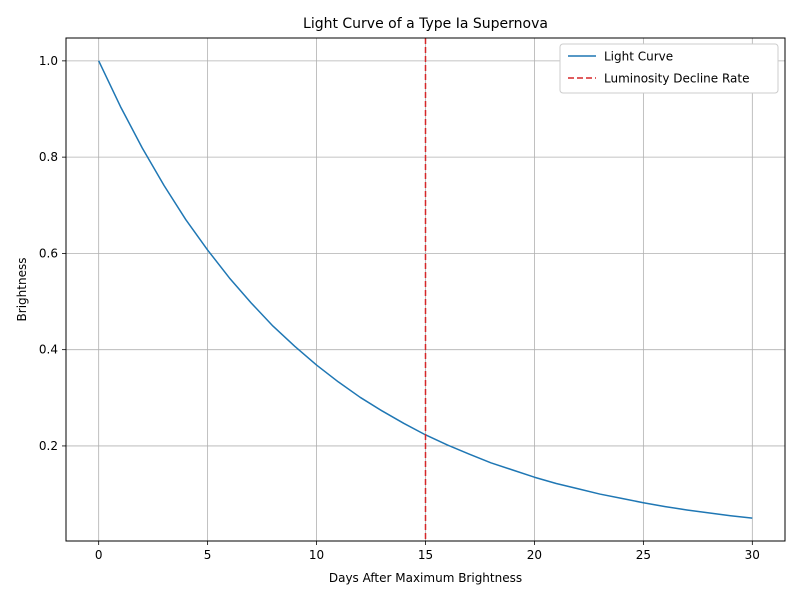  I want to click on y-tick-label: 1.0, so click(48, 61).